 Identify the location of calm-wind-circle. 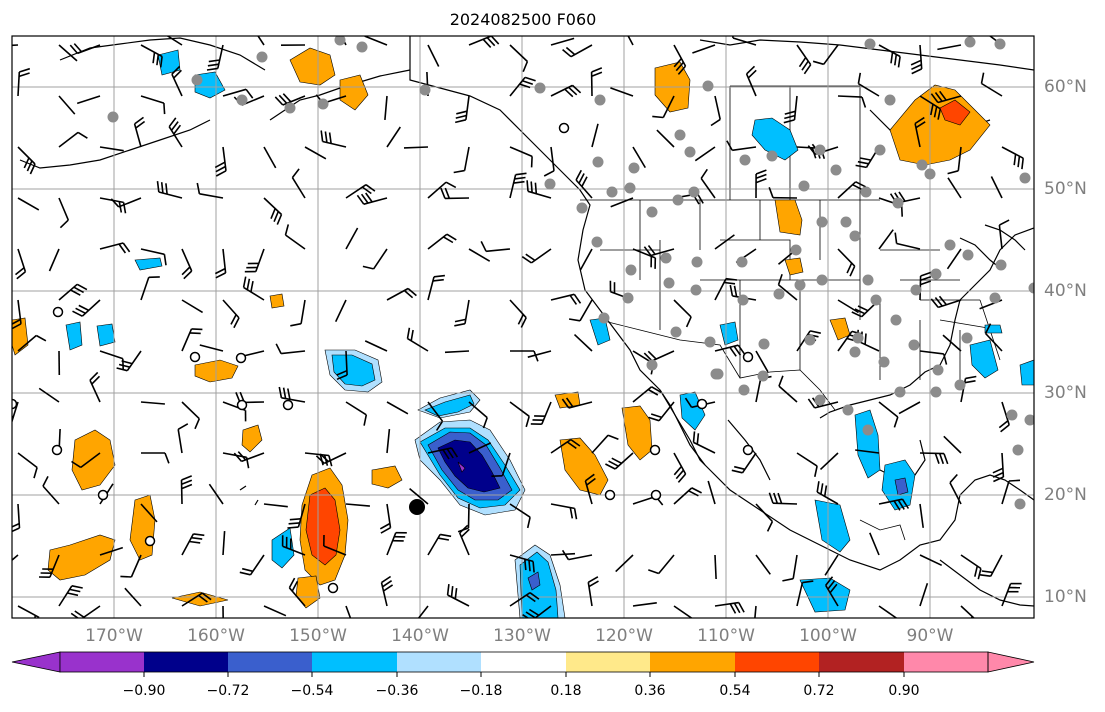
(610, 495).